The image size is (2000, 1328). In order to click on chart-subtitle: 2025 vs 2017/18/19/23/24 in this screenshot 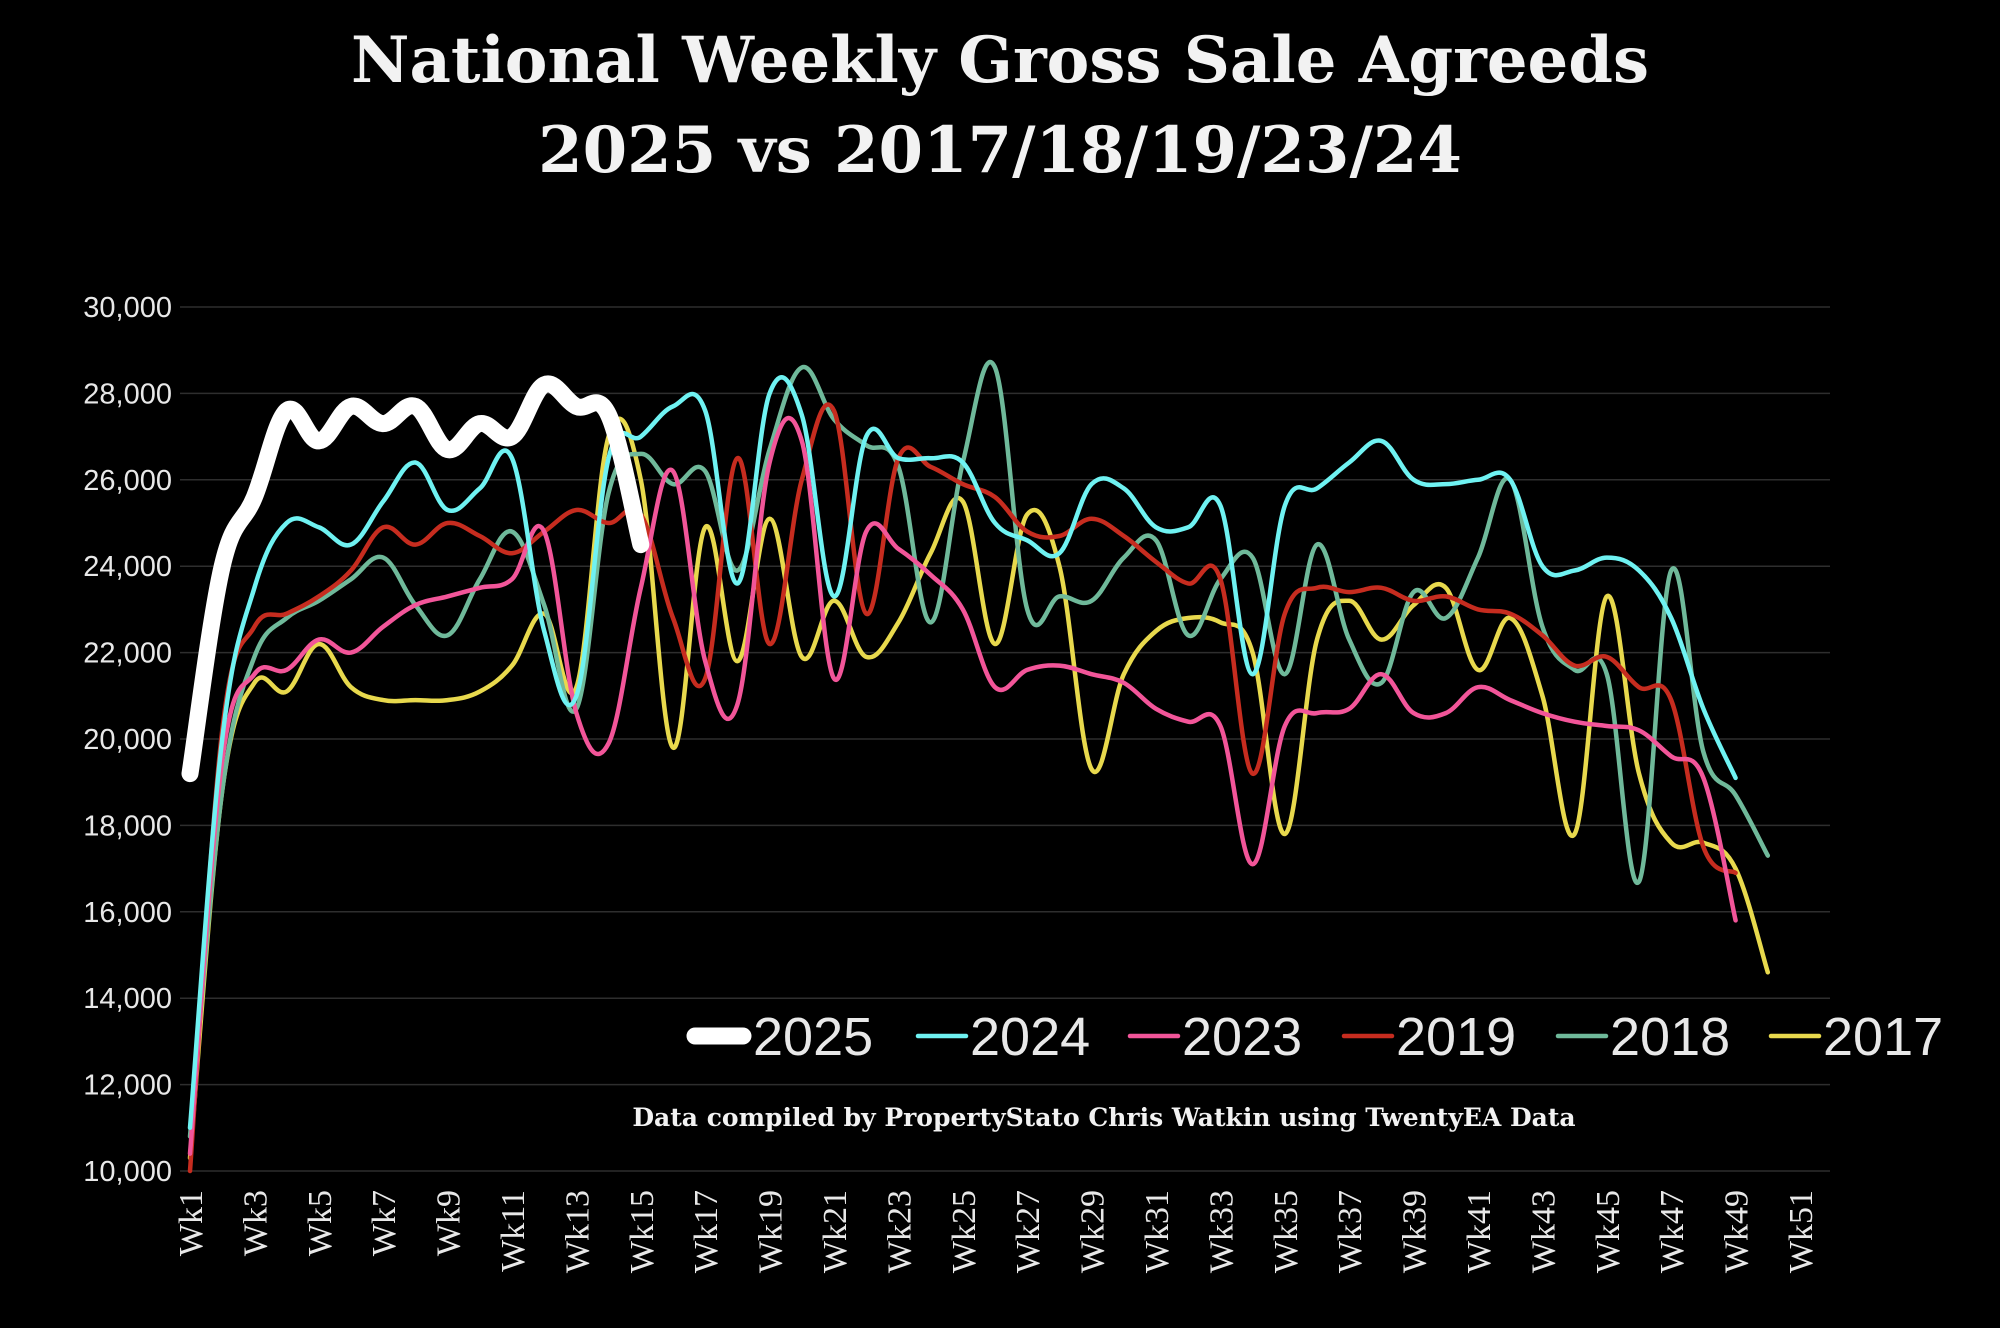, I will do `click(1000, 150)`.